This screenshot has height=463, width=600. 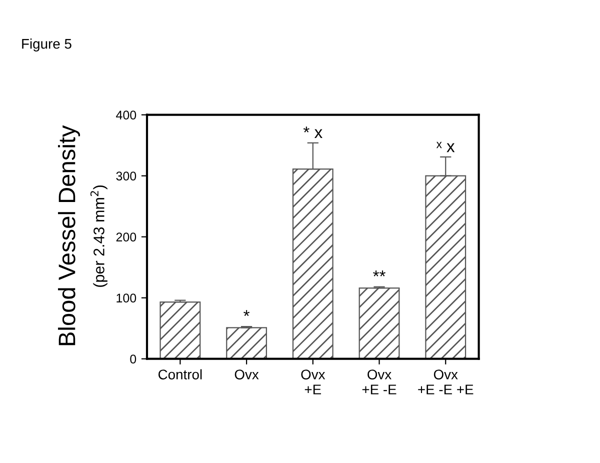 What do you see at coordinates (133, 359) in the screenshot?
I see `y-tick-label: 0` at bounding box center [133, 359].